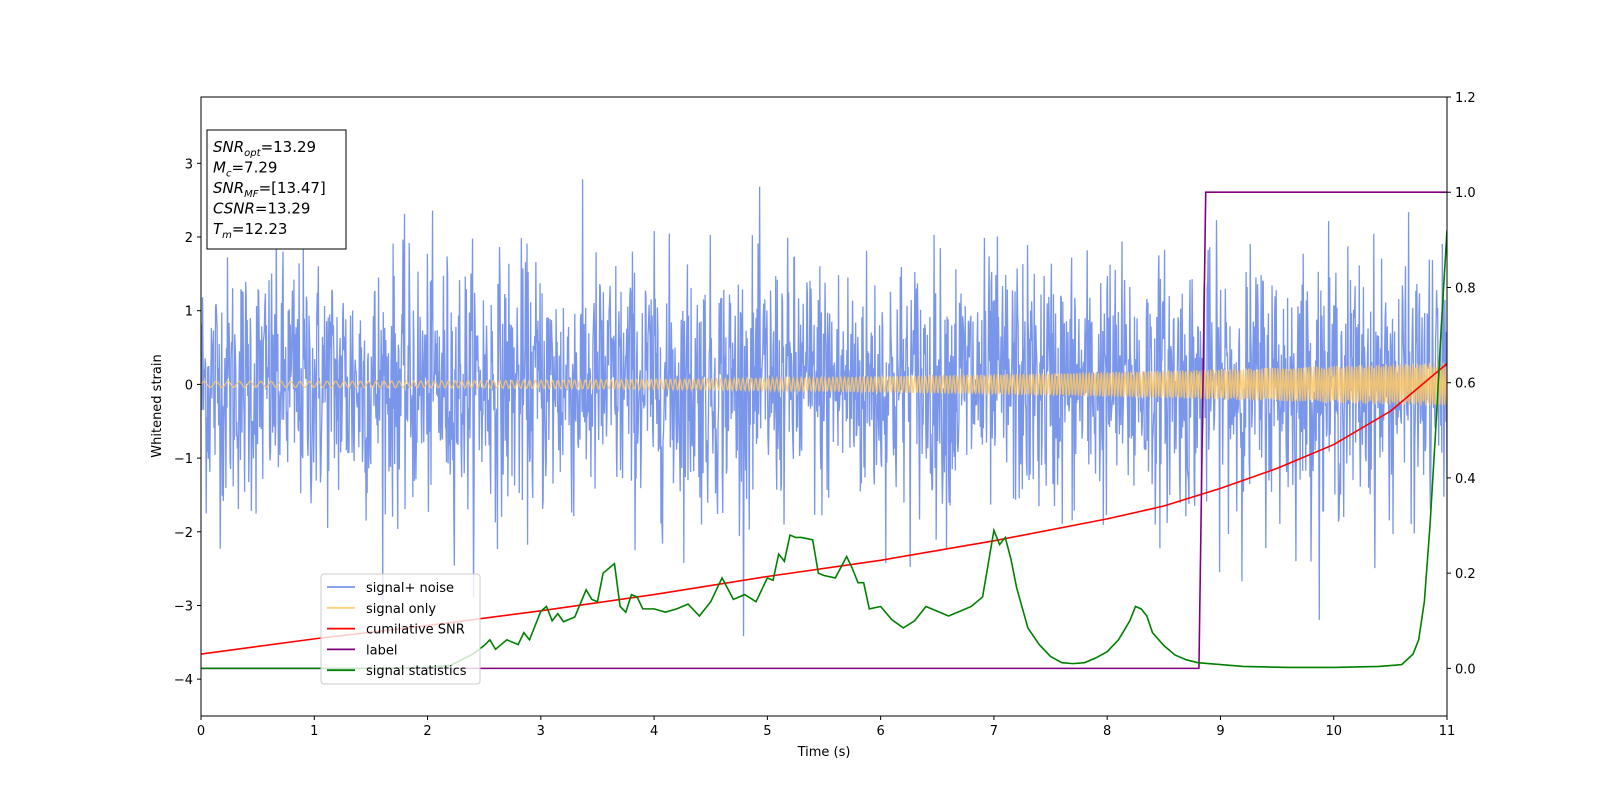 The image size is (1600, 800). I want to click on info-line: CSNR=13.29, so click(261, 209).